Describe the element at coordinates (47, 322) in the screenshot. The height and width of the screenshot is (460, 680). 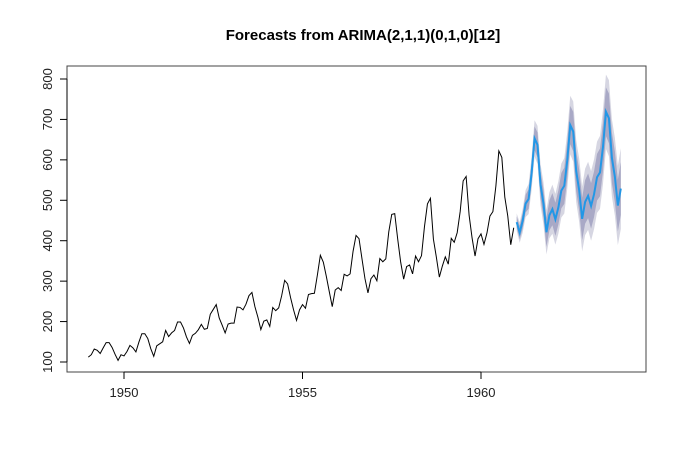
I see `y-tick-label: 200` at that location.